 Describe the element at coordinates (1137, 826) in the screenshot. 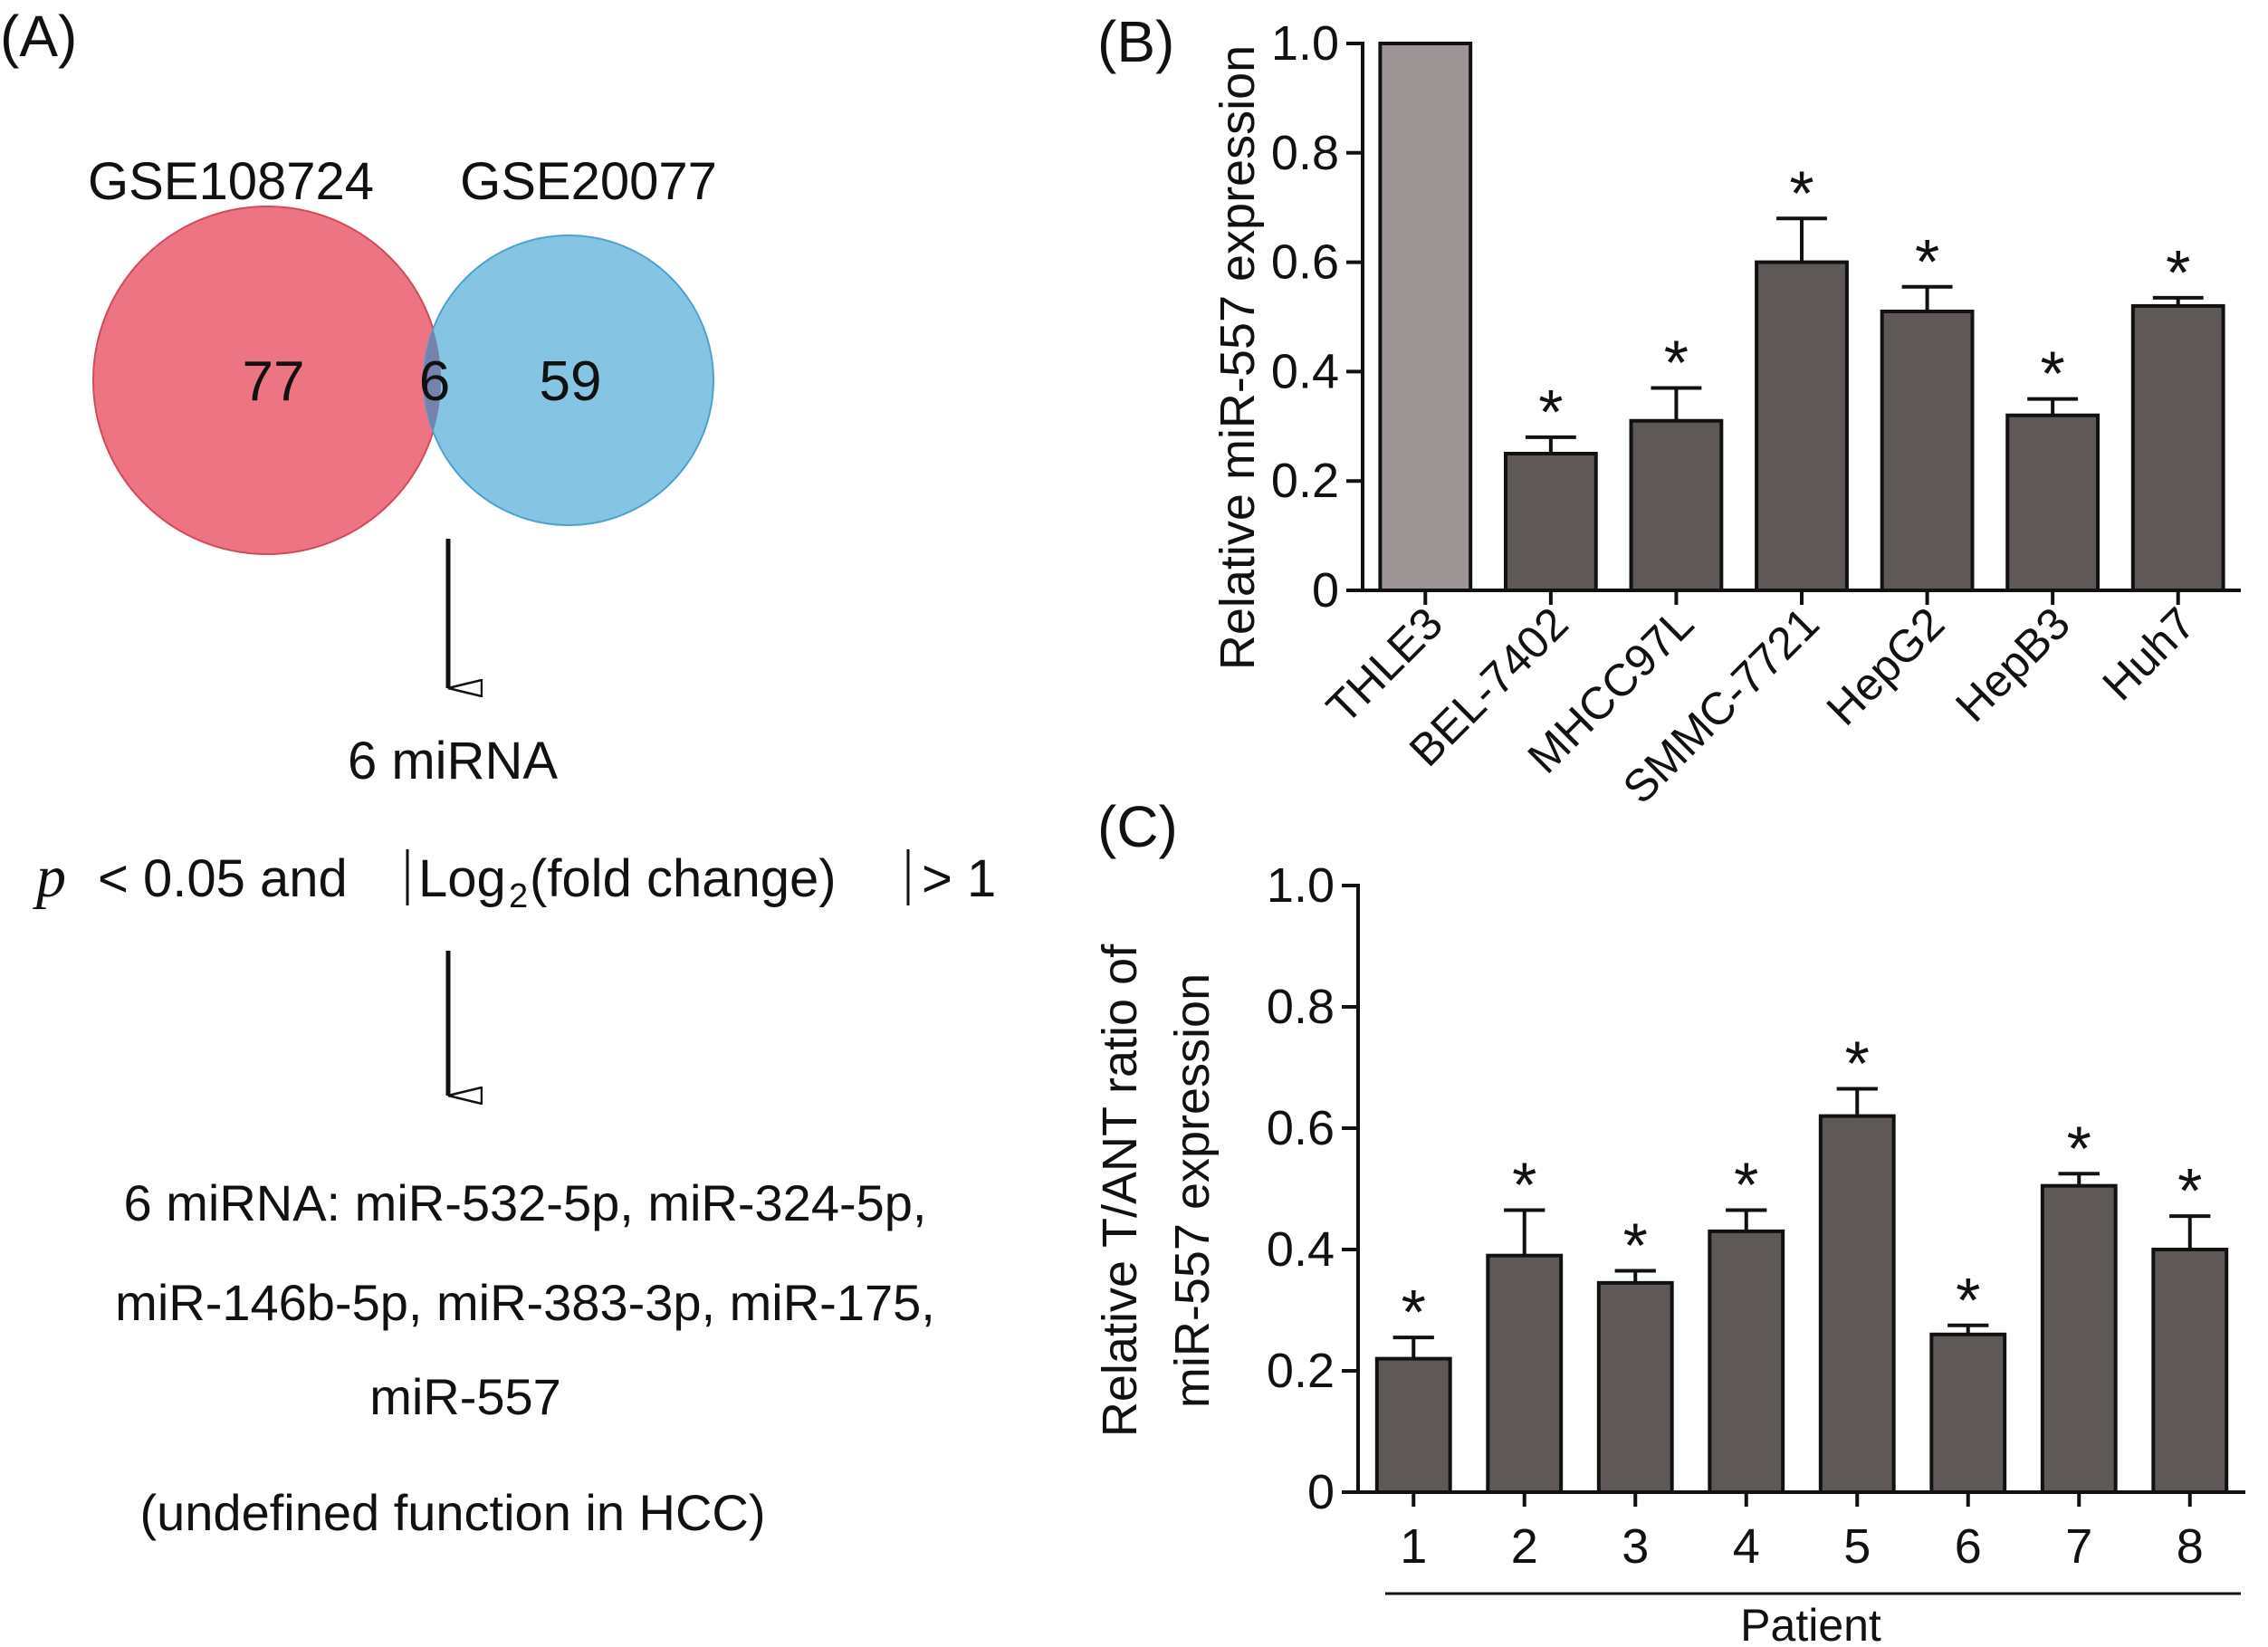

I see `panel-c-label: (C)` at that location.